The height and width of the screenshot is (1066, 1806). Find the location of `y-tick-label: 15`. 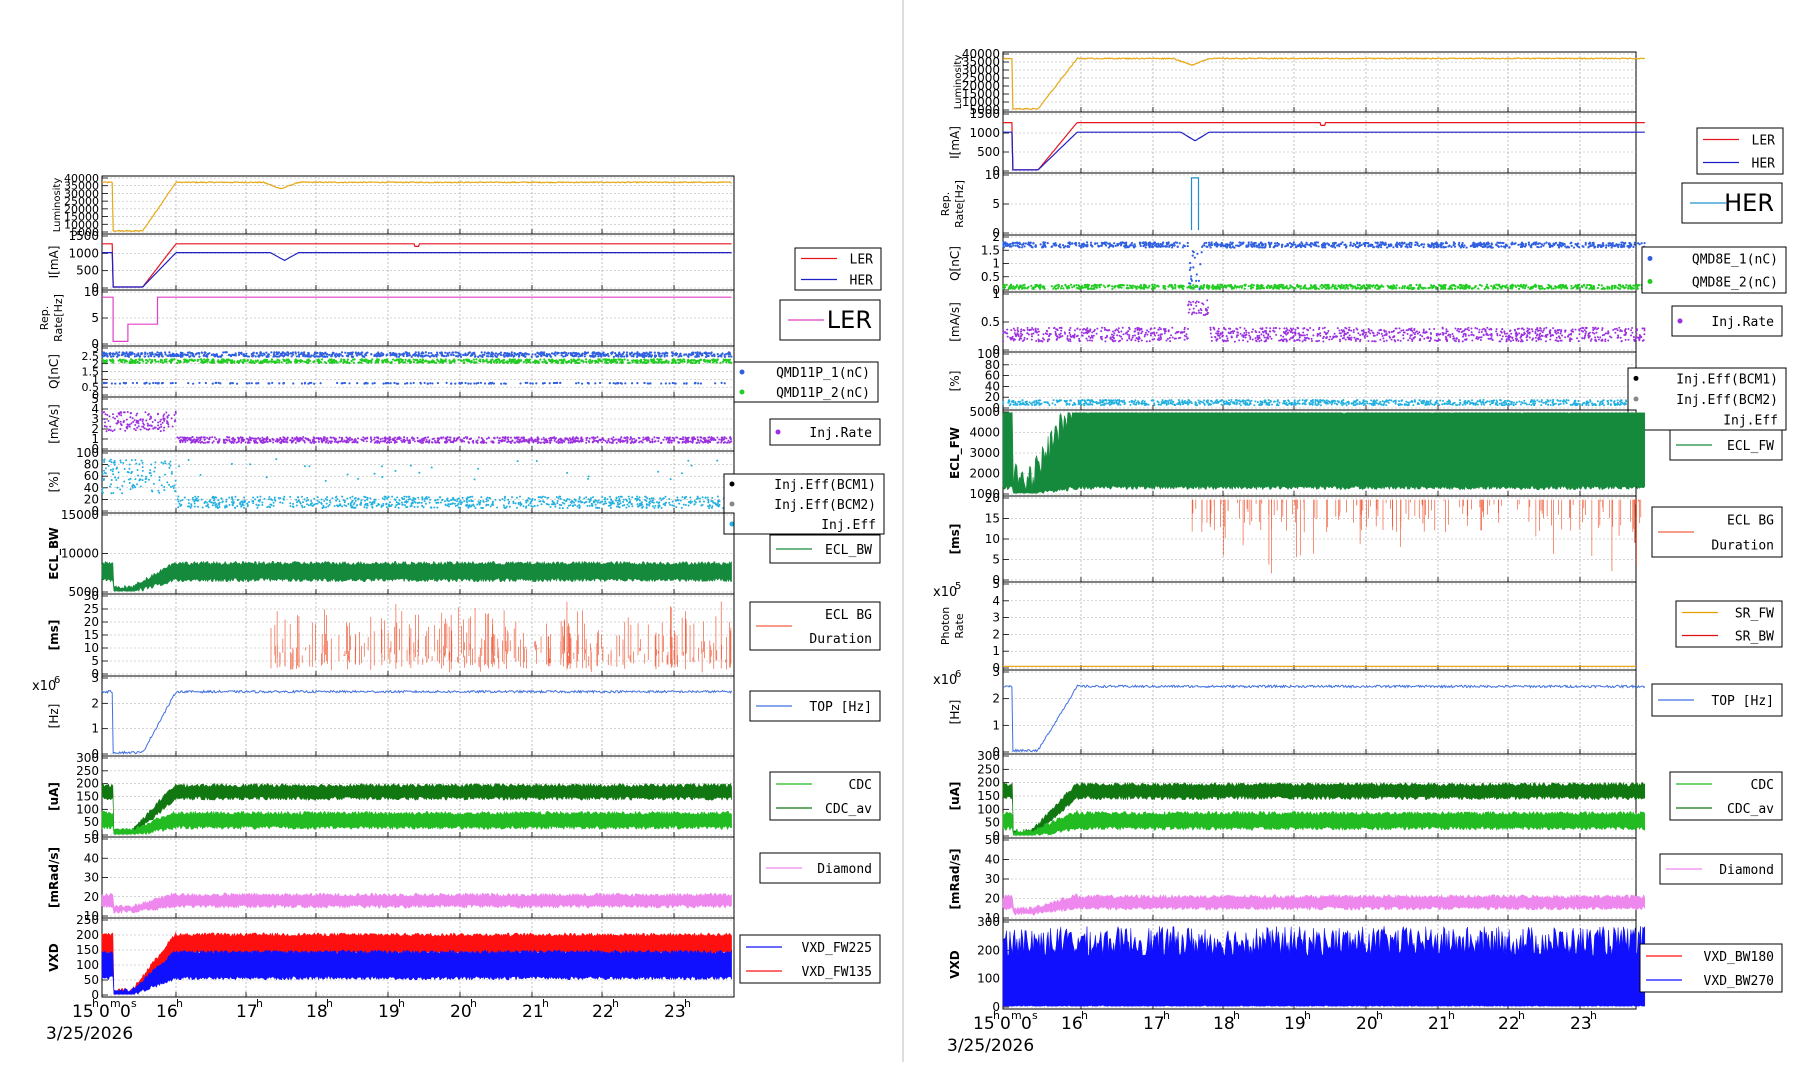

y-tick-label: 15 is located at coordinates (91, 635).